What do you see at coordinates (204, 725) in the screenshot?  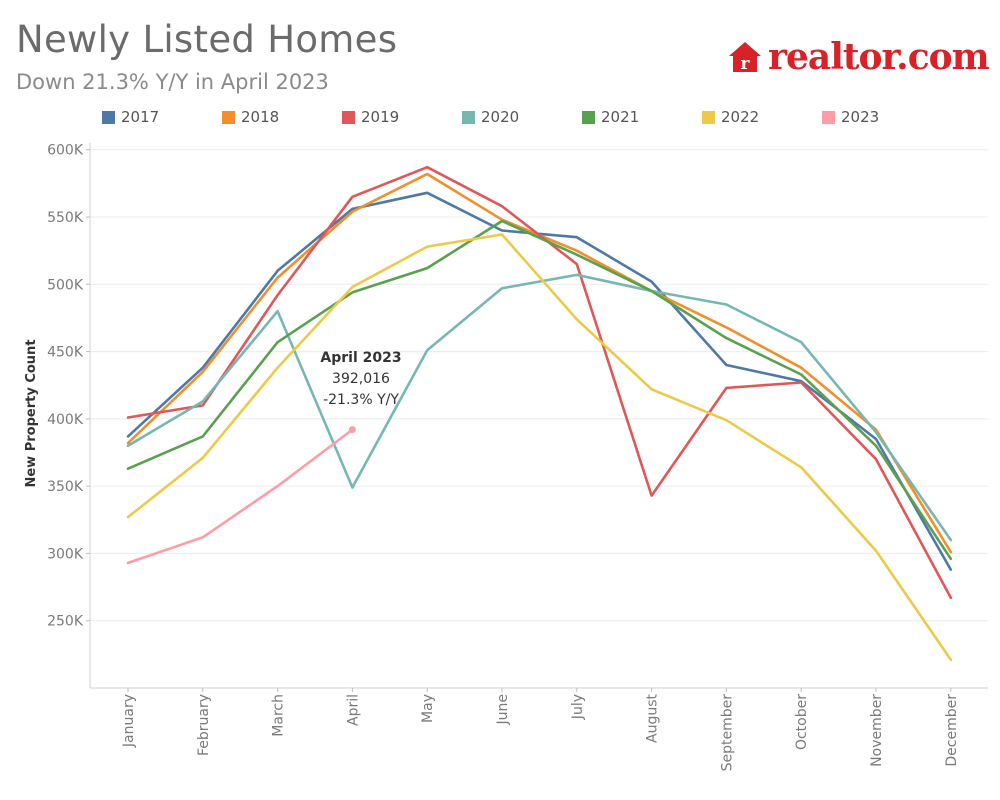 I see `x-tick-label: February` at bounding box center [204, 725].